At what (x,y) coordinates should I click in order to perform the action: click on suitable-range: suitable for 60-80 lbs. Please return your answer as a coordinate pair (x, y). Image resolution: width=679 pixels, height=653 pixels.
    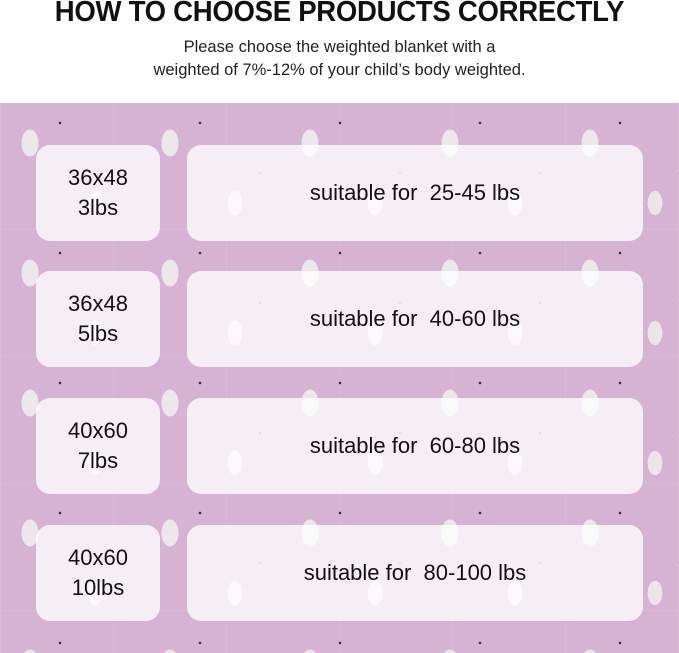
    Looking at the image, I should click on (415, 445).